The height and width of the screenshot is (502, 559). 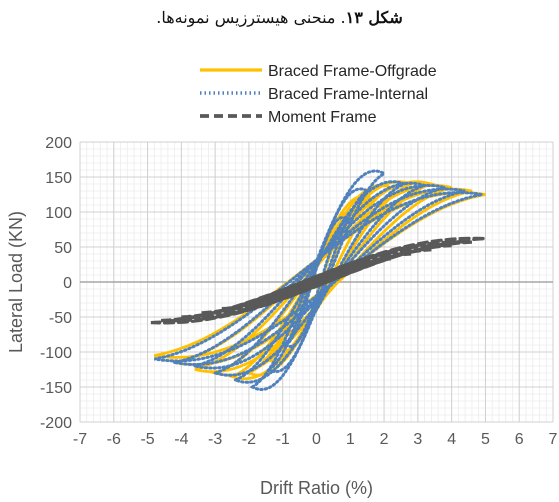 I want to click on figure-caption: شکل ۱۳. منحنی هیسترزیس نمونه‌ها., so click(x=279, y=17).